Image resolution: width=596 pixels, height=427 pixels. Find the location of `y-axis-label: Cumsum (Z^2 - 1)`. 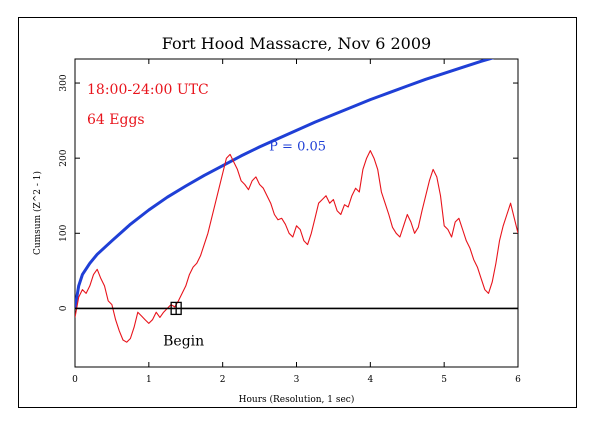

y-axis-label: Cumsum (Z^2 - 1) is located at coordinates (37, 213).